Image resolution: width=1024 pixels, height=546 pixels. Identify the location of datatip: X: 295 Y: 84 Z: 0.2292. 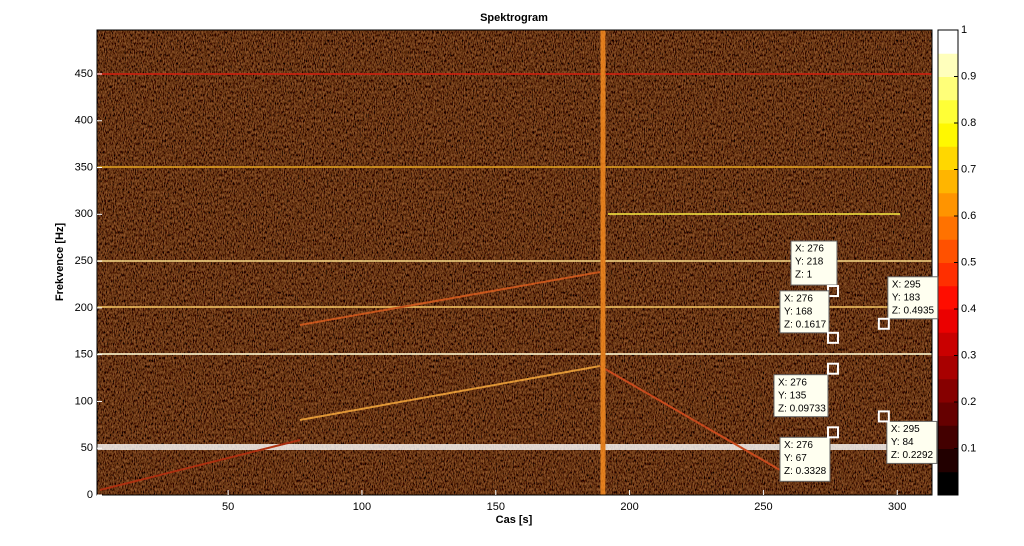
(907, 437).